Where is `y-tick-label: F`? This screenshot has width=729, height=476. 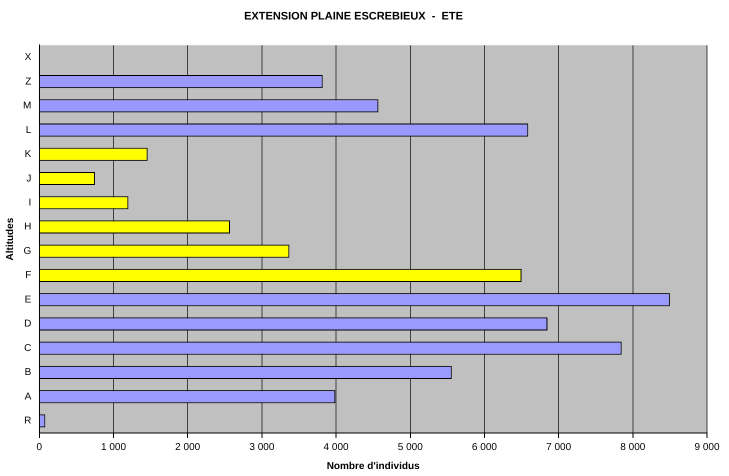
y-tick-label: F is located at coordinates (28, 276).